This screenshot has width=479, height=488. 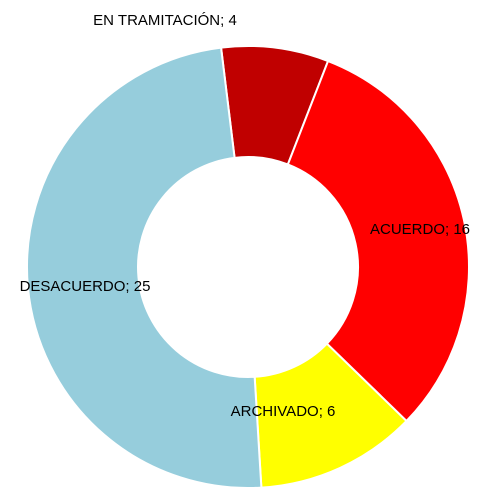 I want to click on data-label: DESACUERDO; 25, so click(x=85, y=286).